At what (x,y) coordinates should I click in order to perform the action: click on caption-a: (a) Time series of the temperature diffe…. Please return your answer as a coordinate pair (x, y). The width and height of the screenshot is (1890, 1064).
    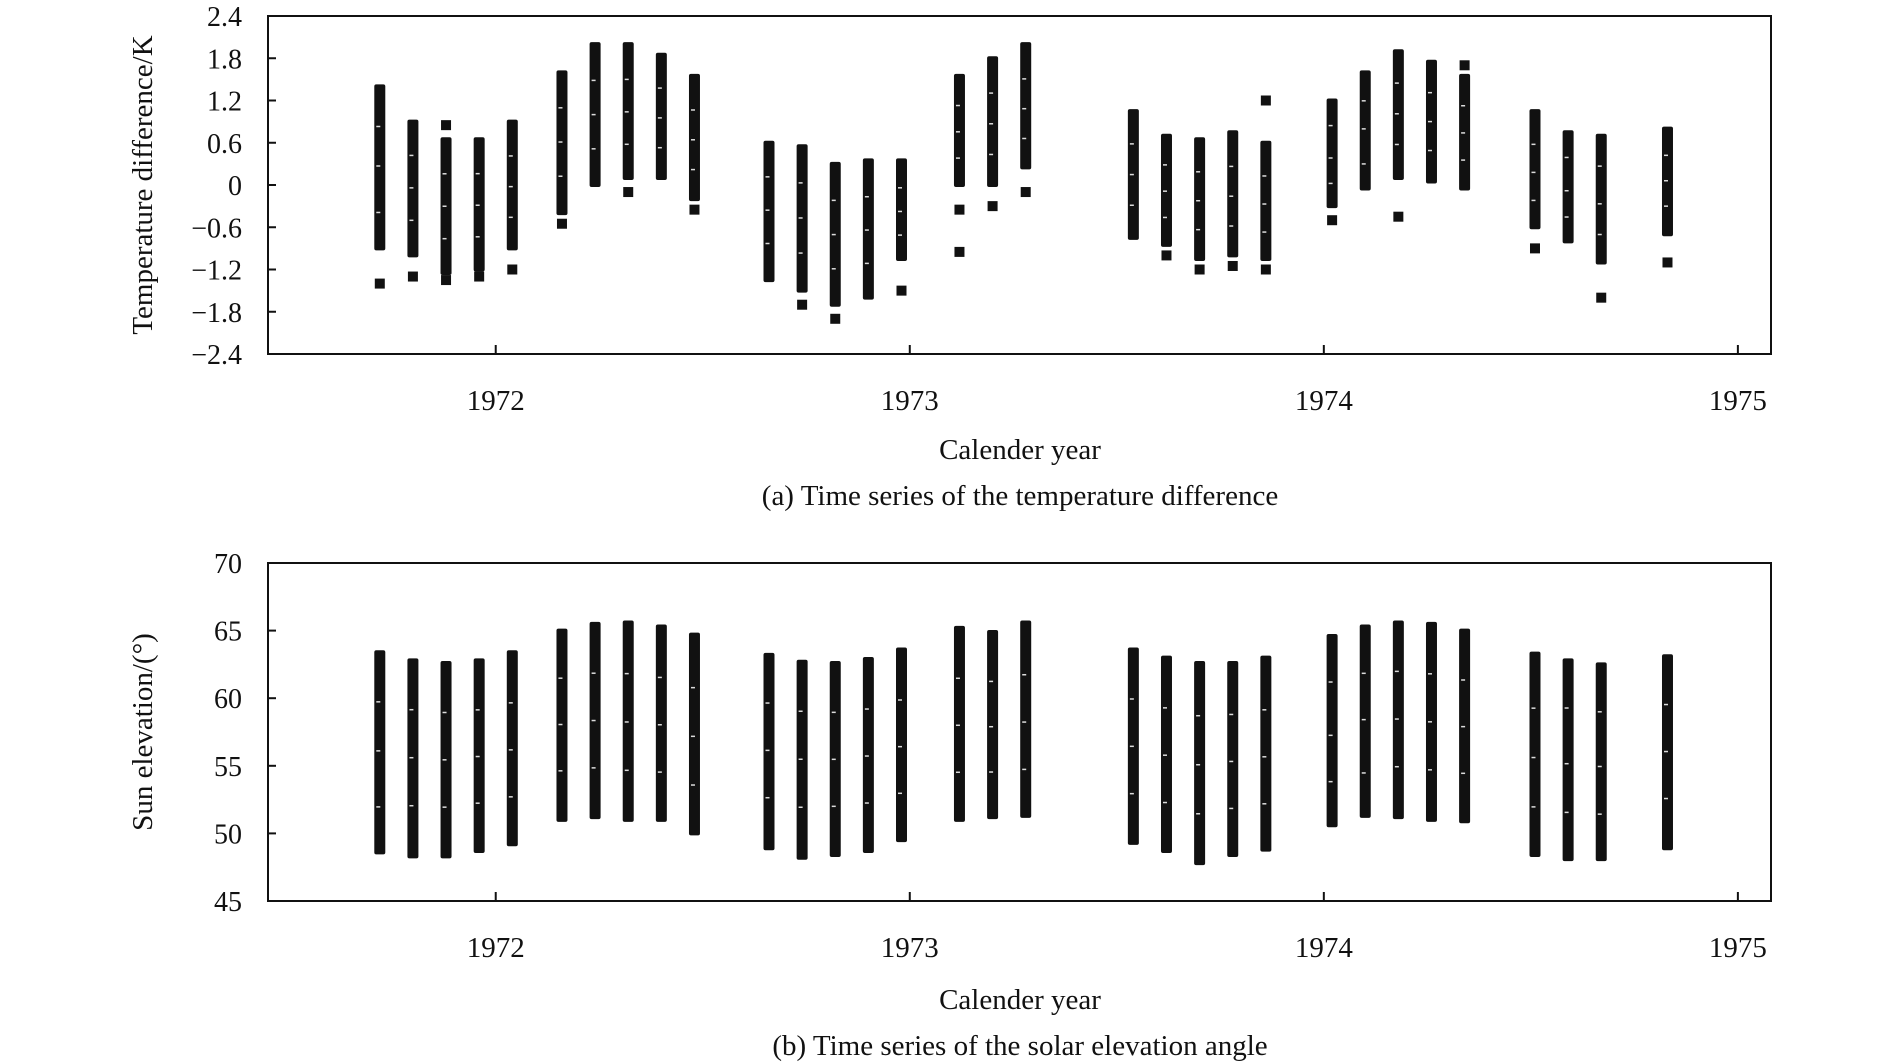
    Looking at the image, I should click on (1020, 496).